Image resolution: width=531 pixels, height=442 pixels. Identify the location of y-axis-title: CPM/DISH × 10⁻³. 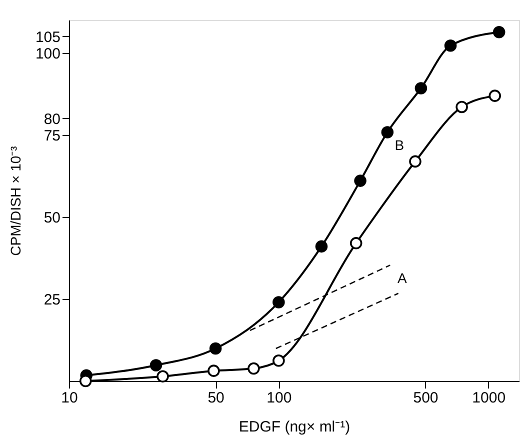
(15, 201).